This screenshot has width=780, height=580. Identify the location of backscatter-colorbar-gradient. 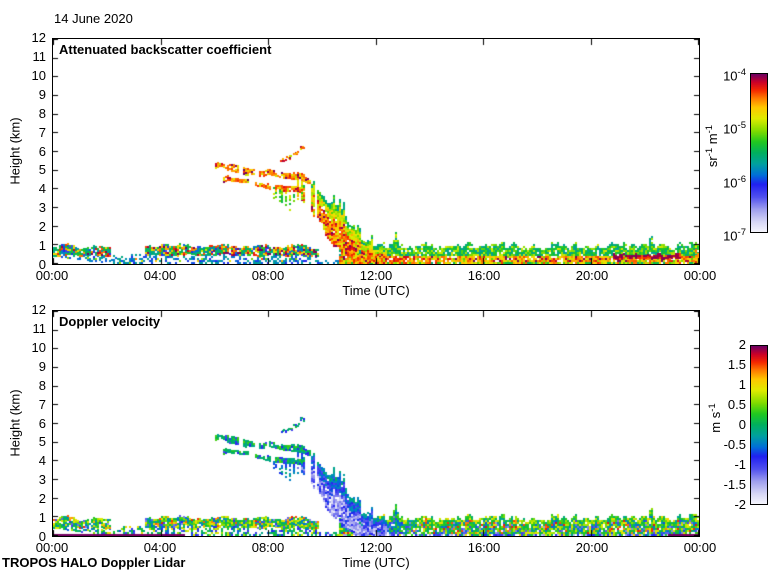
(759, 153).